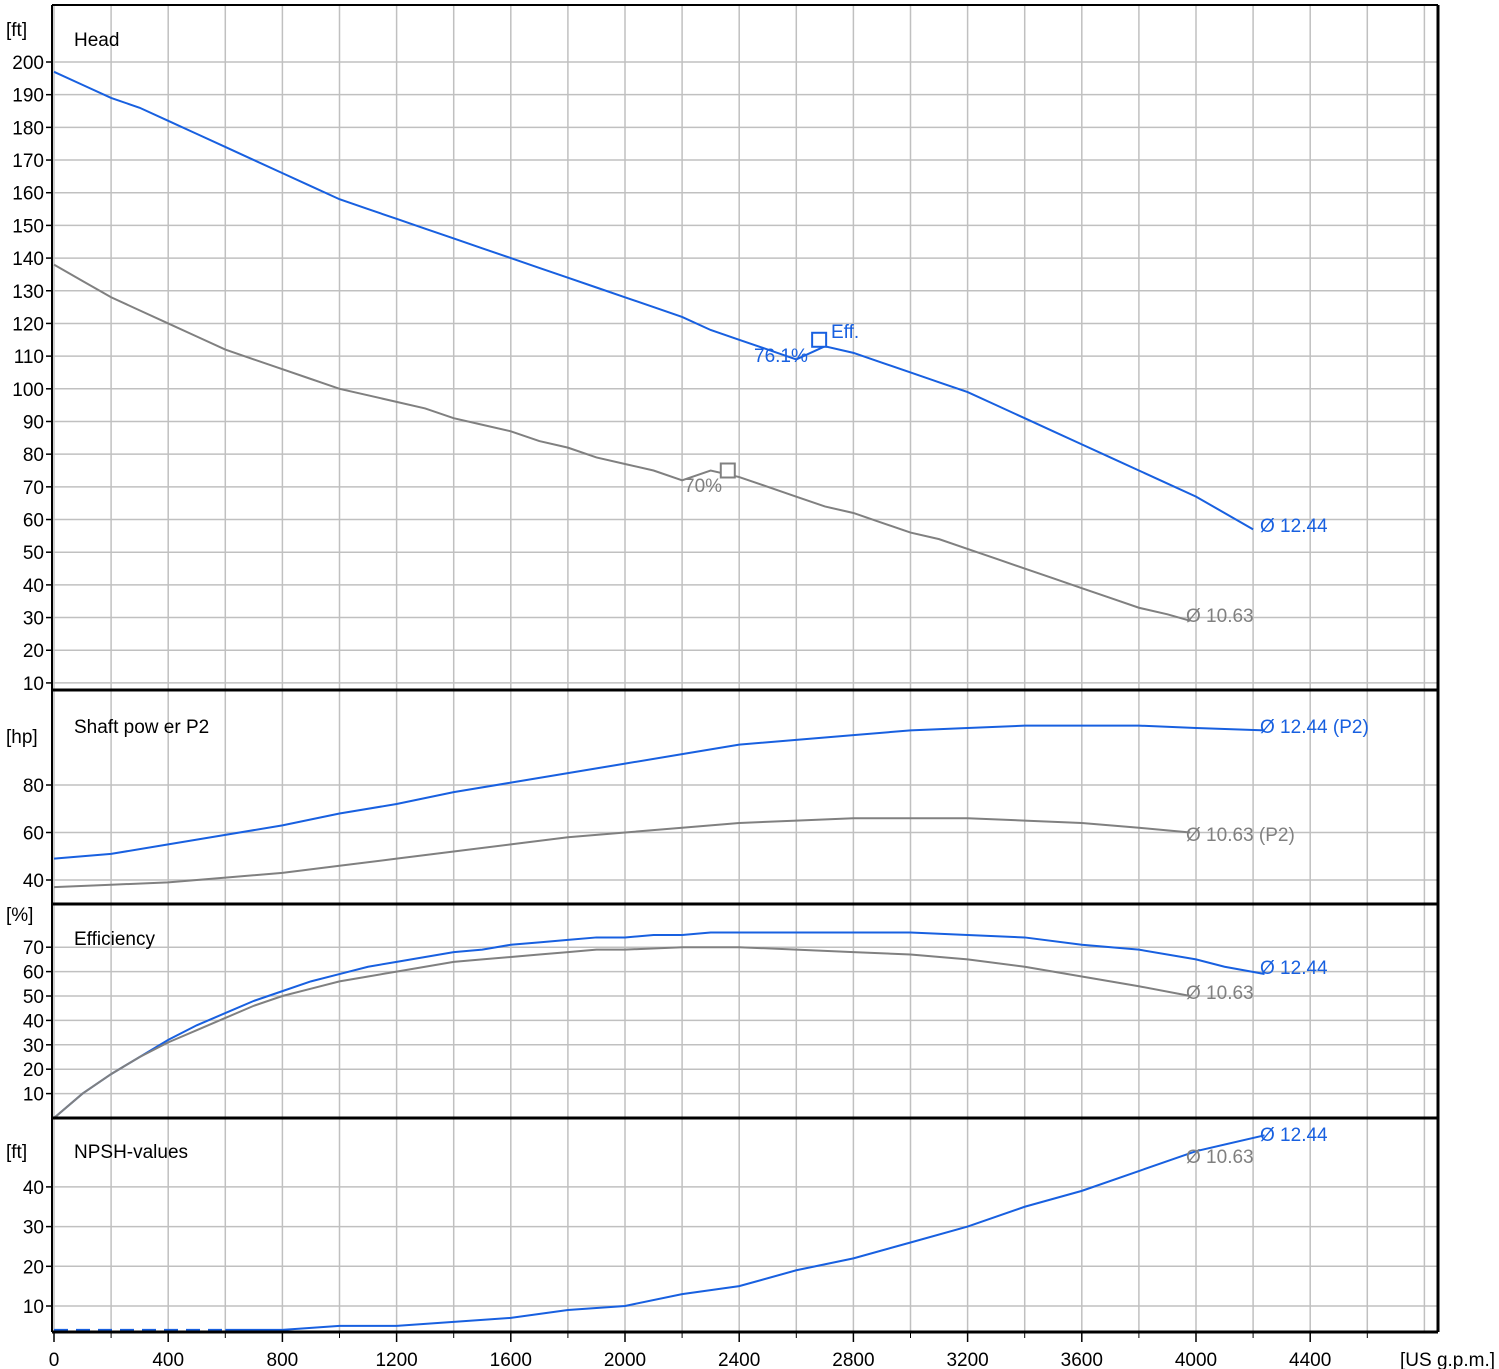 The image size is (1499, 1369). I want to click on efficiency-y-tick-label: 70, so click(33, 948).